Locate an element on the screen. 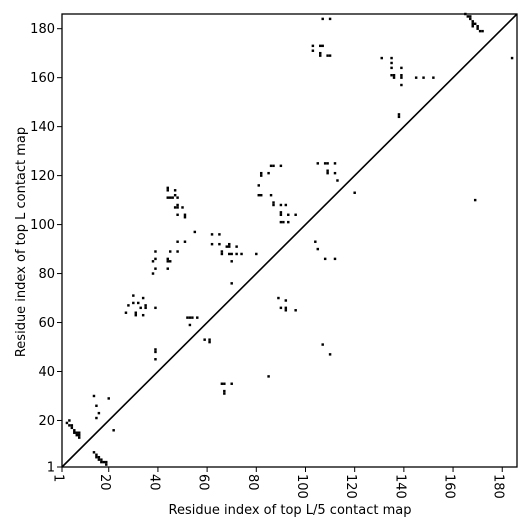 The height and width of the screenshot is (531, 531). x-tick-label: 1 is located at coordinates (58, 478).